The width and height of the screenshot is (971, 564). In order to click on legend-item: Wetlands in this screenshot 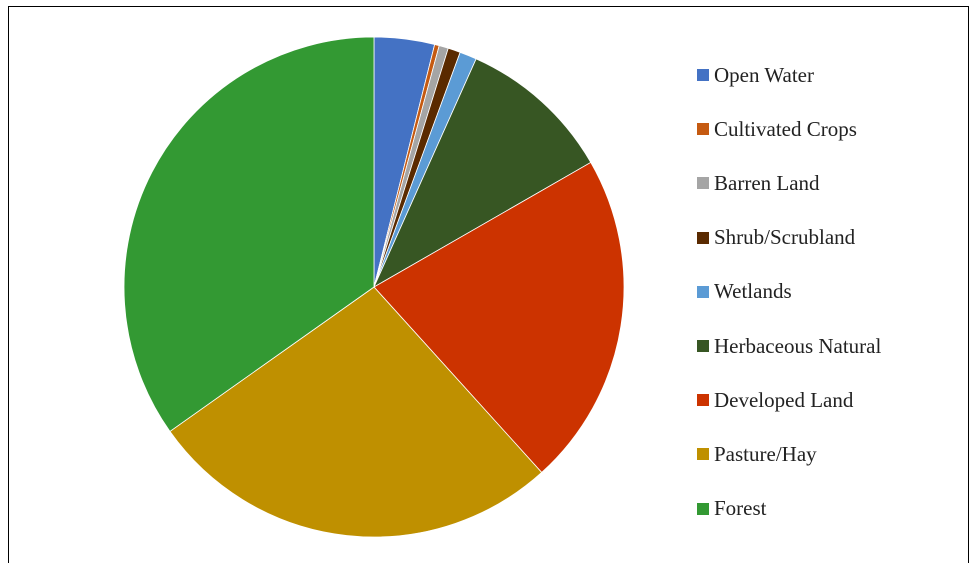, I will do `click(744, 292)`.